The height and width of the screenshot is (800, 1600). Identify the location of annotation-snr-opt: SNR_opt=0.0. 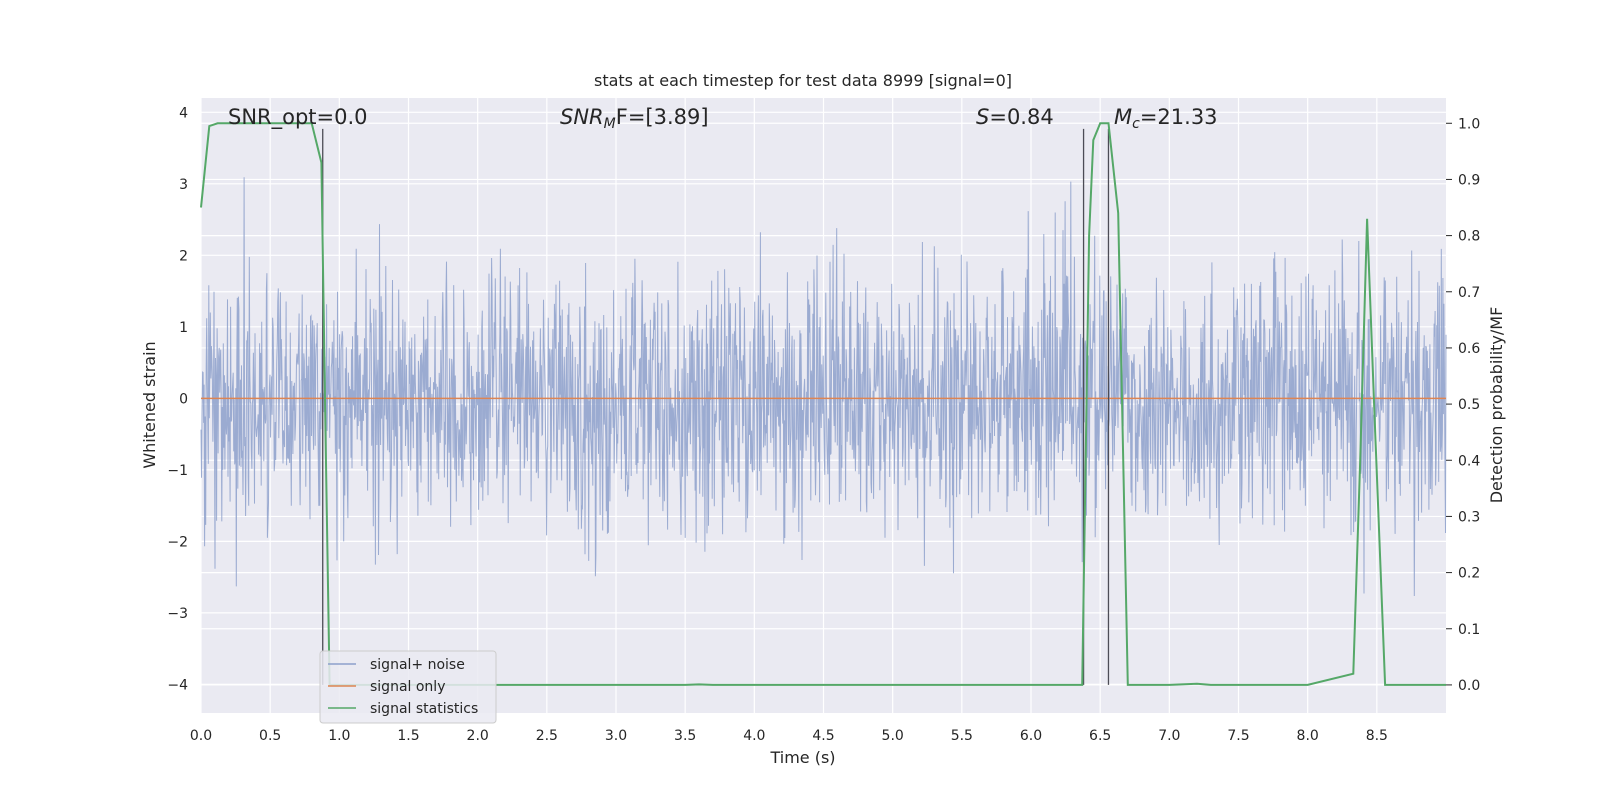
(298, 117).